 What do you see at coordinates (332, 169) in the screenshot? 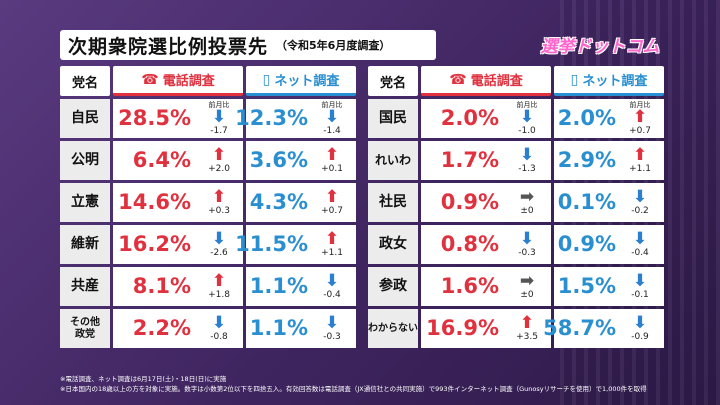
I see `net-diff: +0.1` at bounding box center [332, 169].